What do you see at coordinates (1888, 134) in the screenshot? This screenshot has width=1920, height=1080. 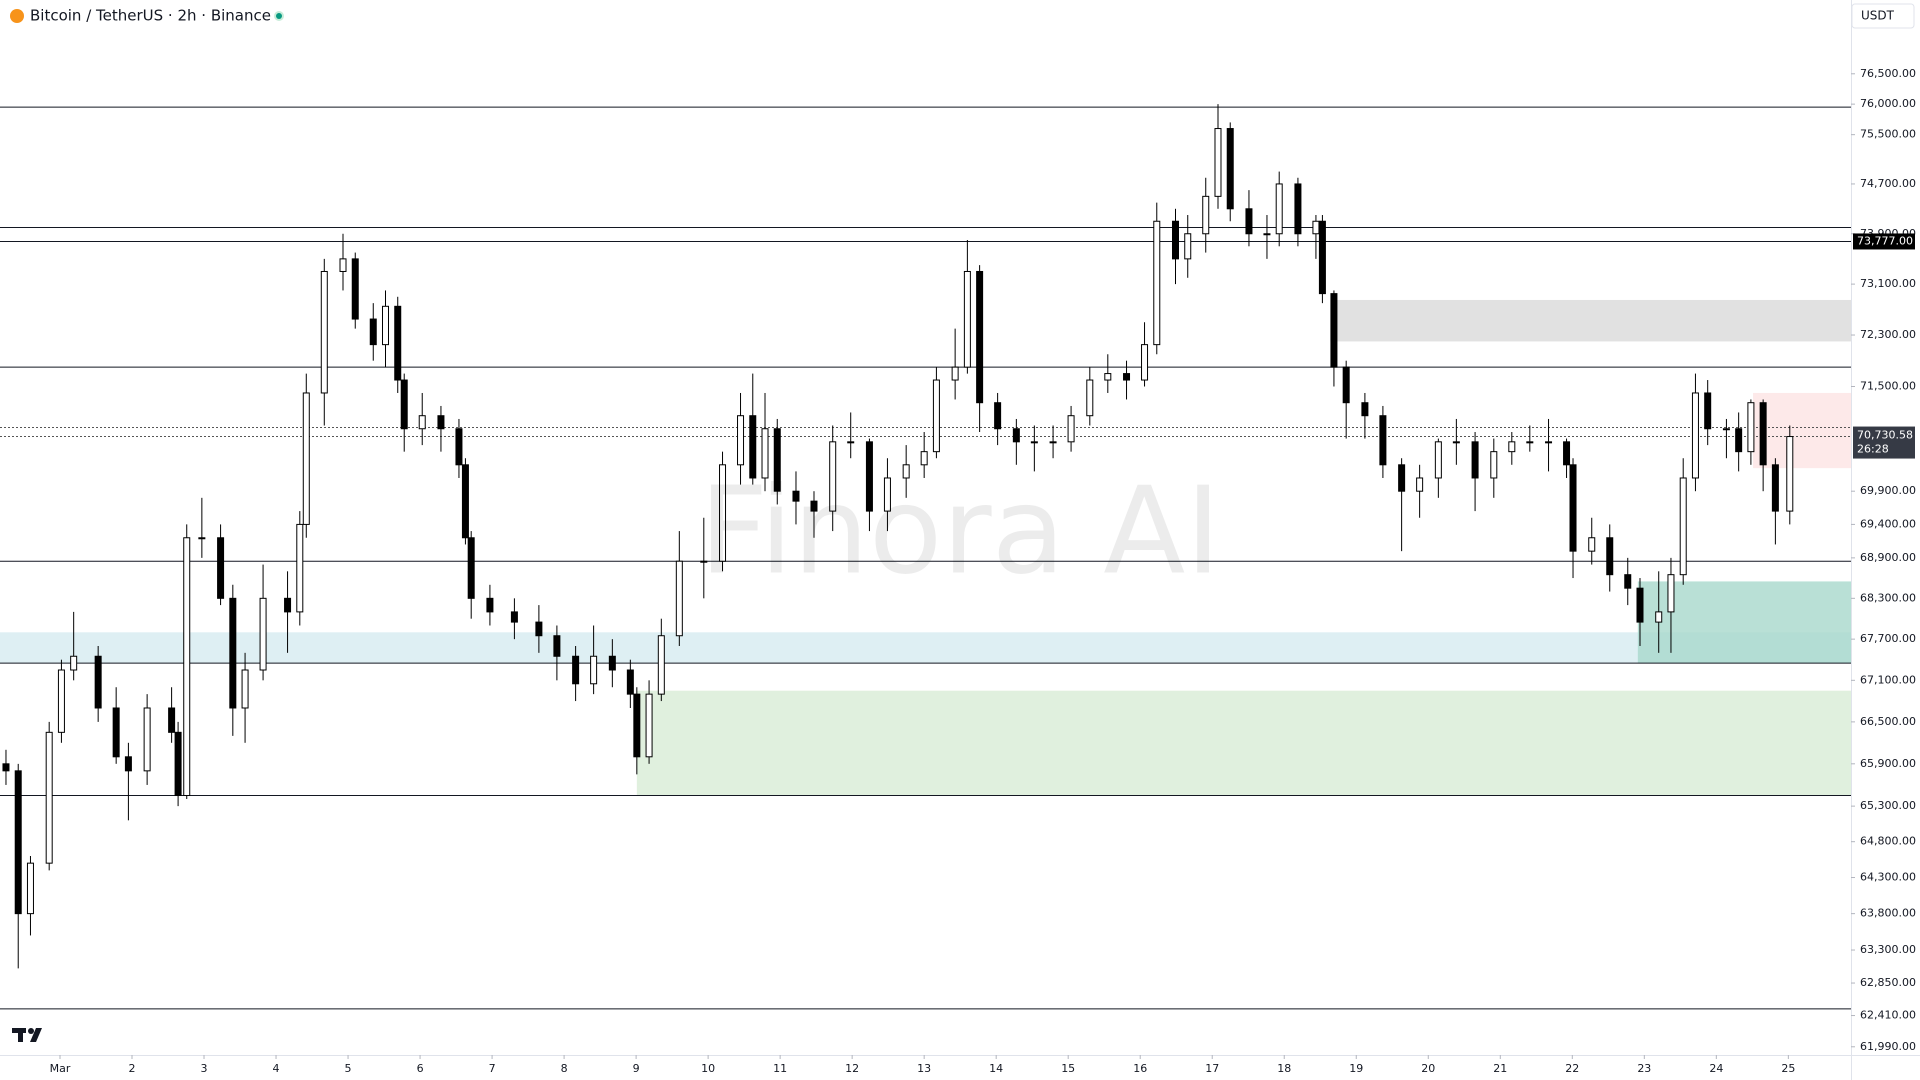 I see `y-tick-label: 75,500.00` at bounding box center [1888, 134].